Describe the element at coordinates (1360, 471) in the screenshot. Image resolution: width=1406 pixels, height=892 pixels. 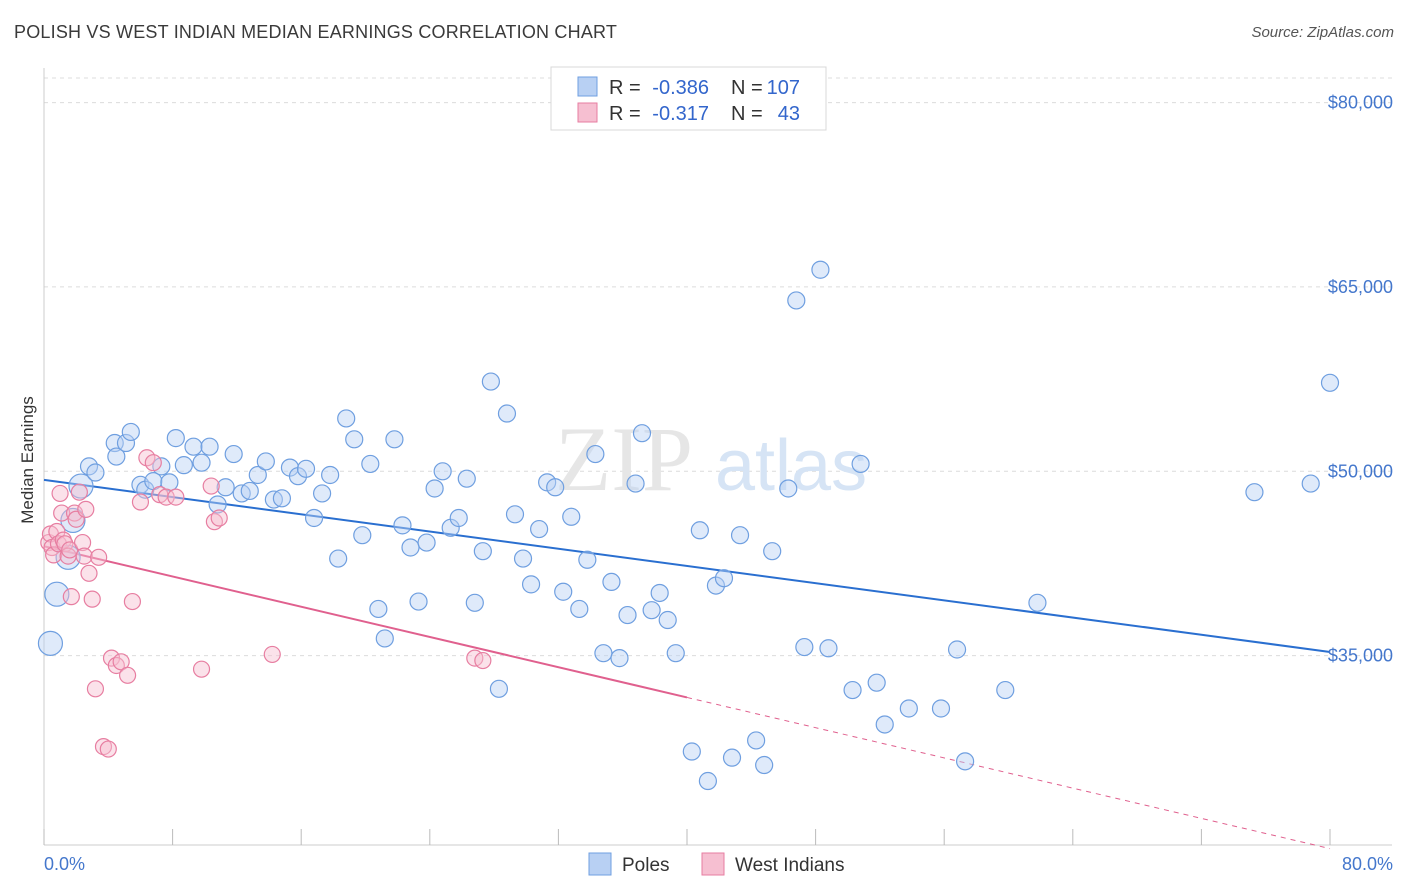
I see `y-tick-label: $50,000` at that location.